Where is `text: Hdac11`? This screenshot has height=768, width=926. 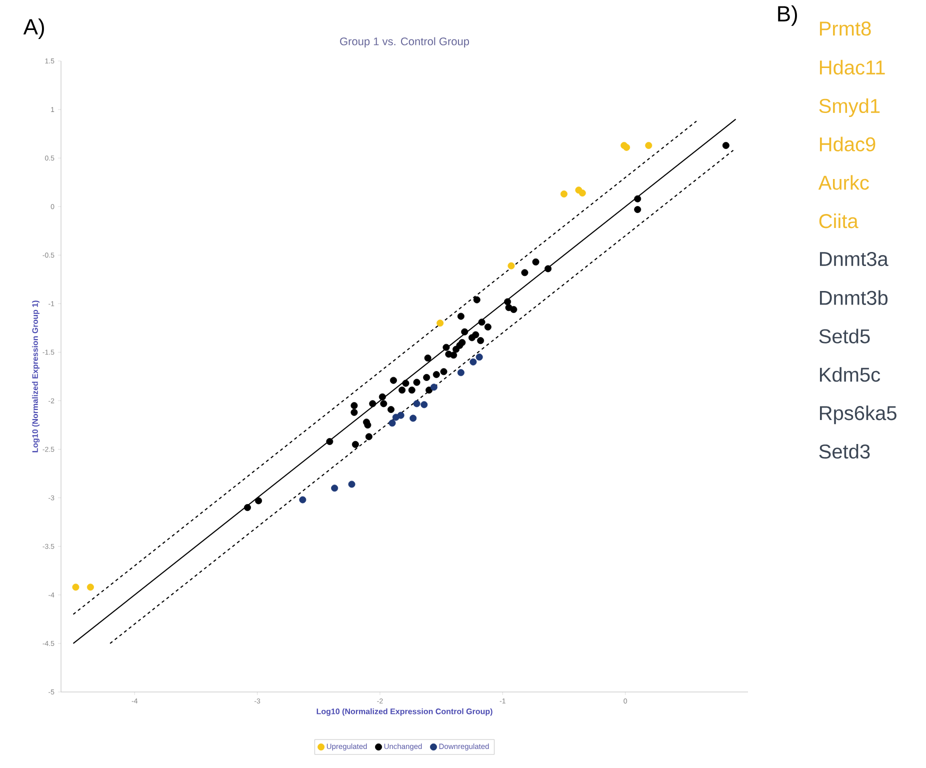 text: Hdac11 is located at coordinates (852, 67).